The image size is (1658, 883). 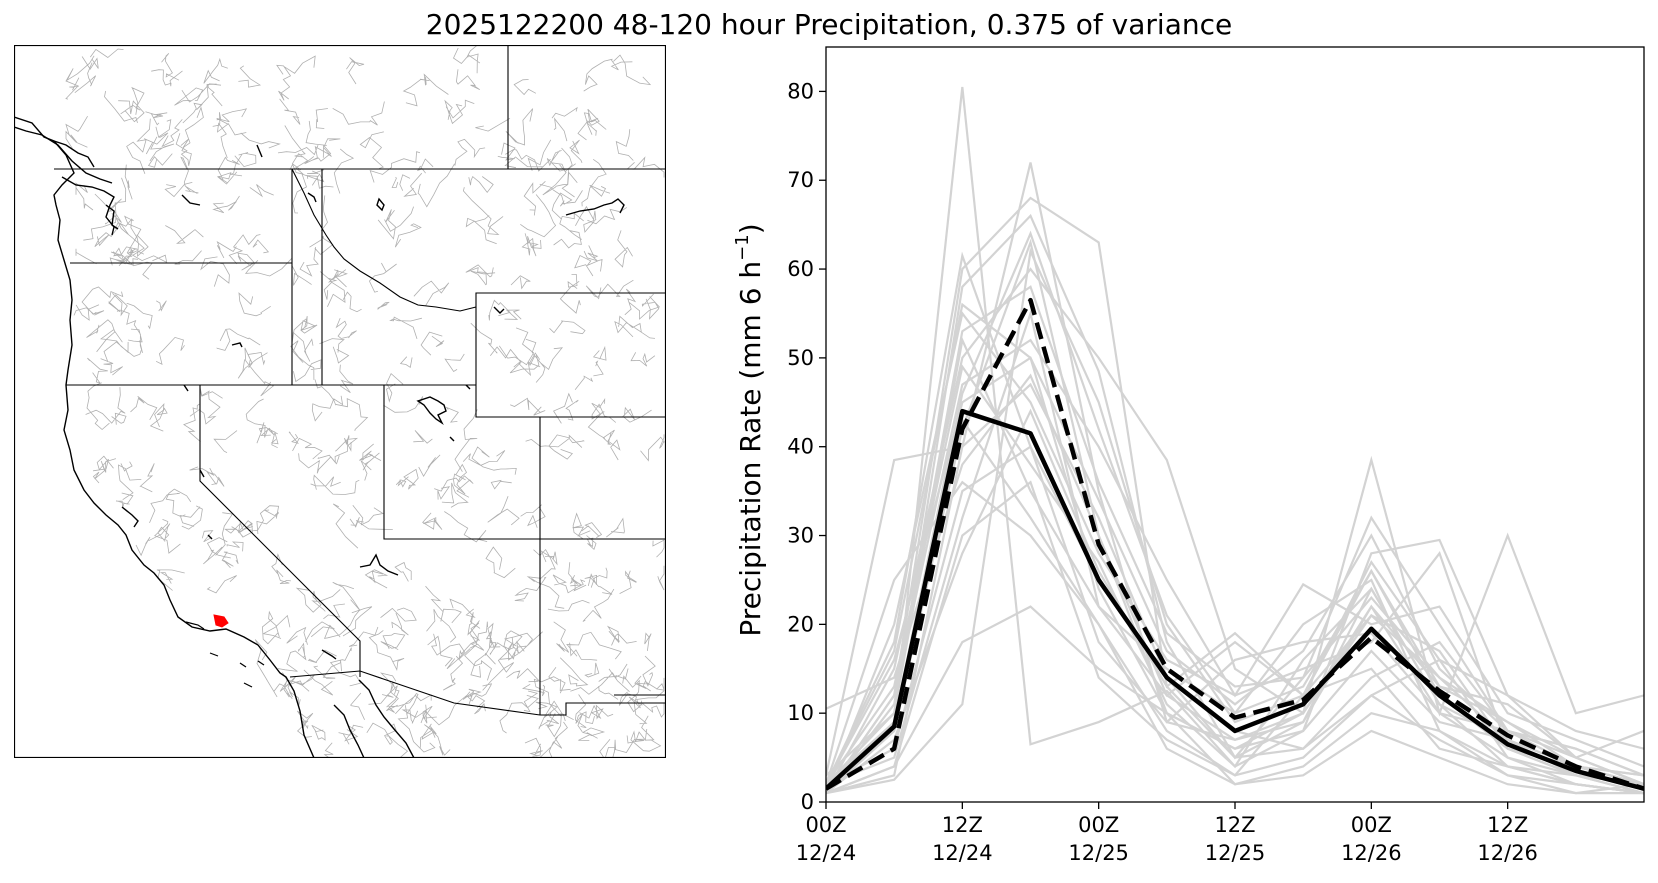 What do you see at coordinates (800, 536) in the screenshot?
I see `y-tick-label: 30` at bounding box center [800, 536].